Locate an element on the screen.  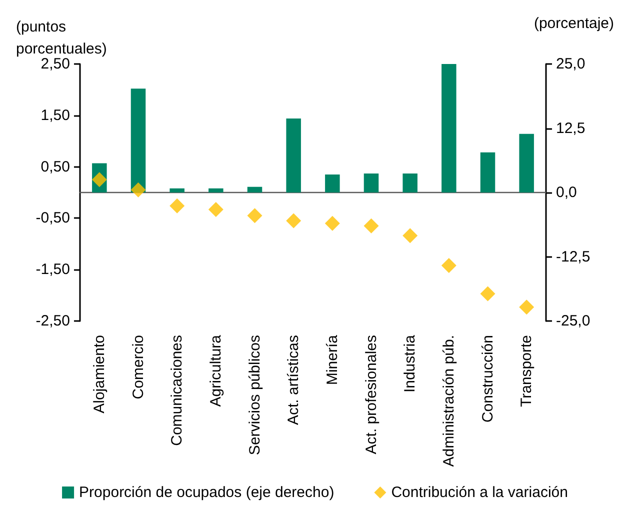
x-tick-label: Agricultura is located at coordinates (215, 370).